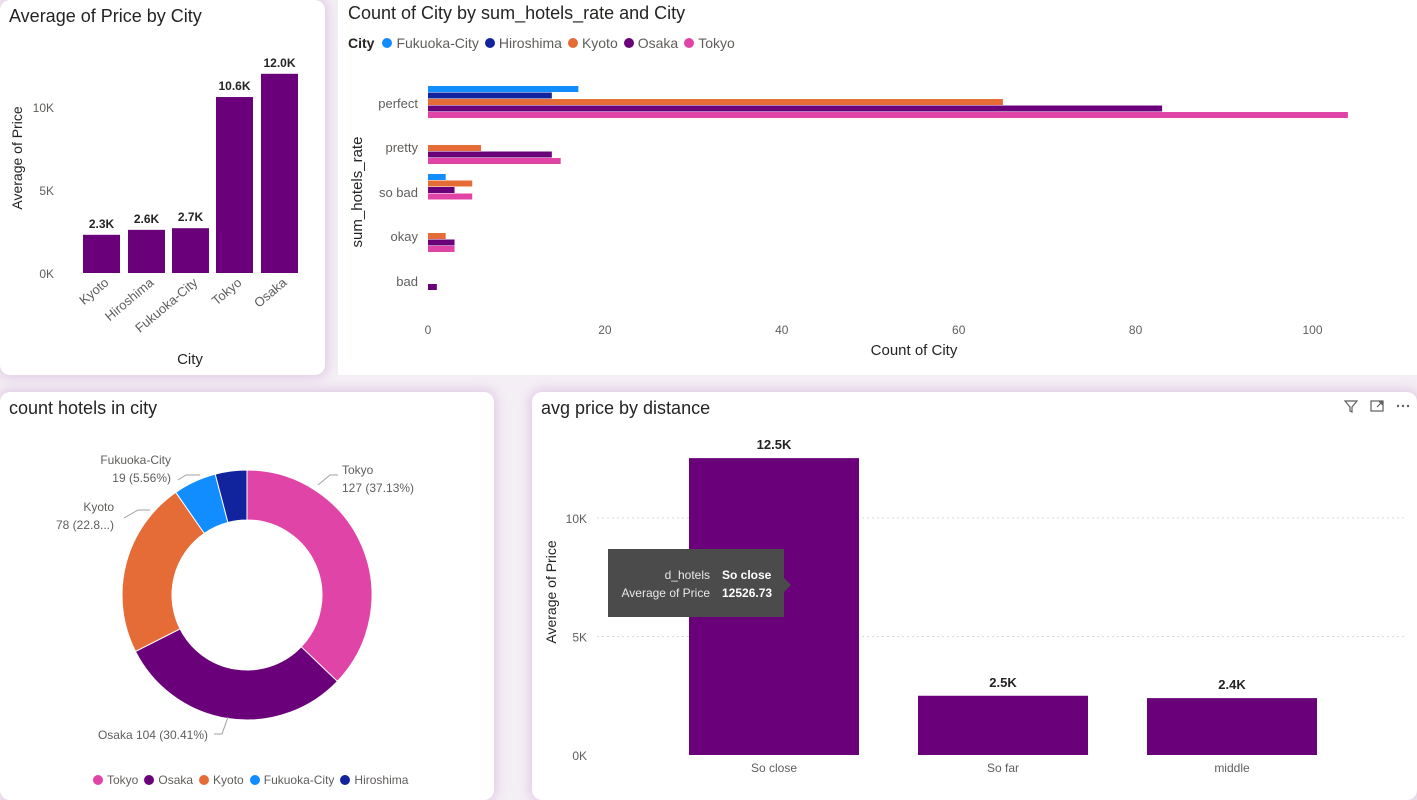 This screenshot has height=800, width=1417. I want to click on filter-icon, so click(1351, 407).